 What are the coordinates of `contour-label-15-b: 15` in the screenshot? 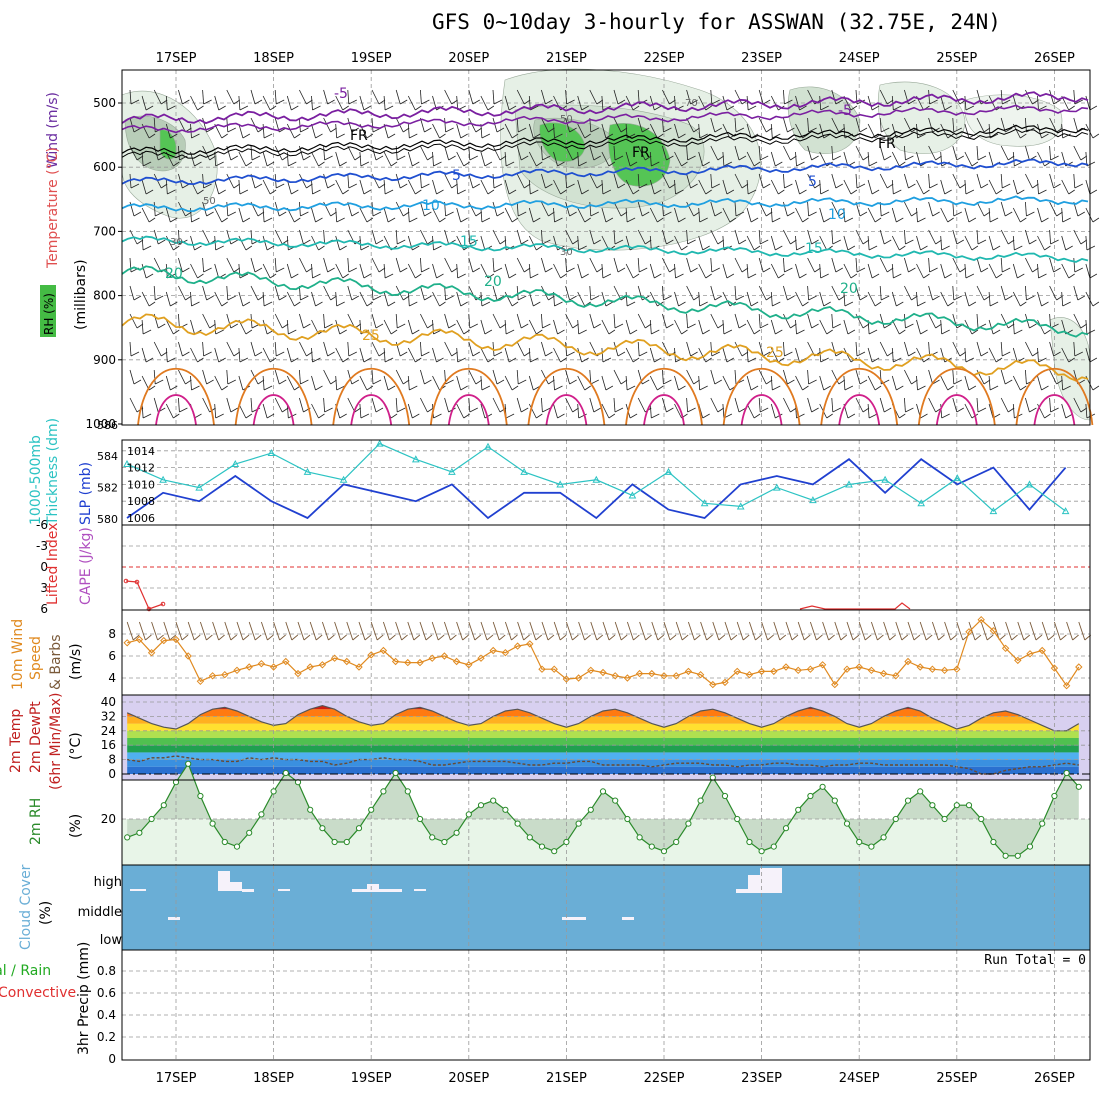 It's located at (814, 249).